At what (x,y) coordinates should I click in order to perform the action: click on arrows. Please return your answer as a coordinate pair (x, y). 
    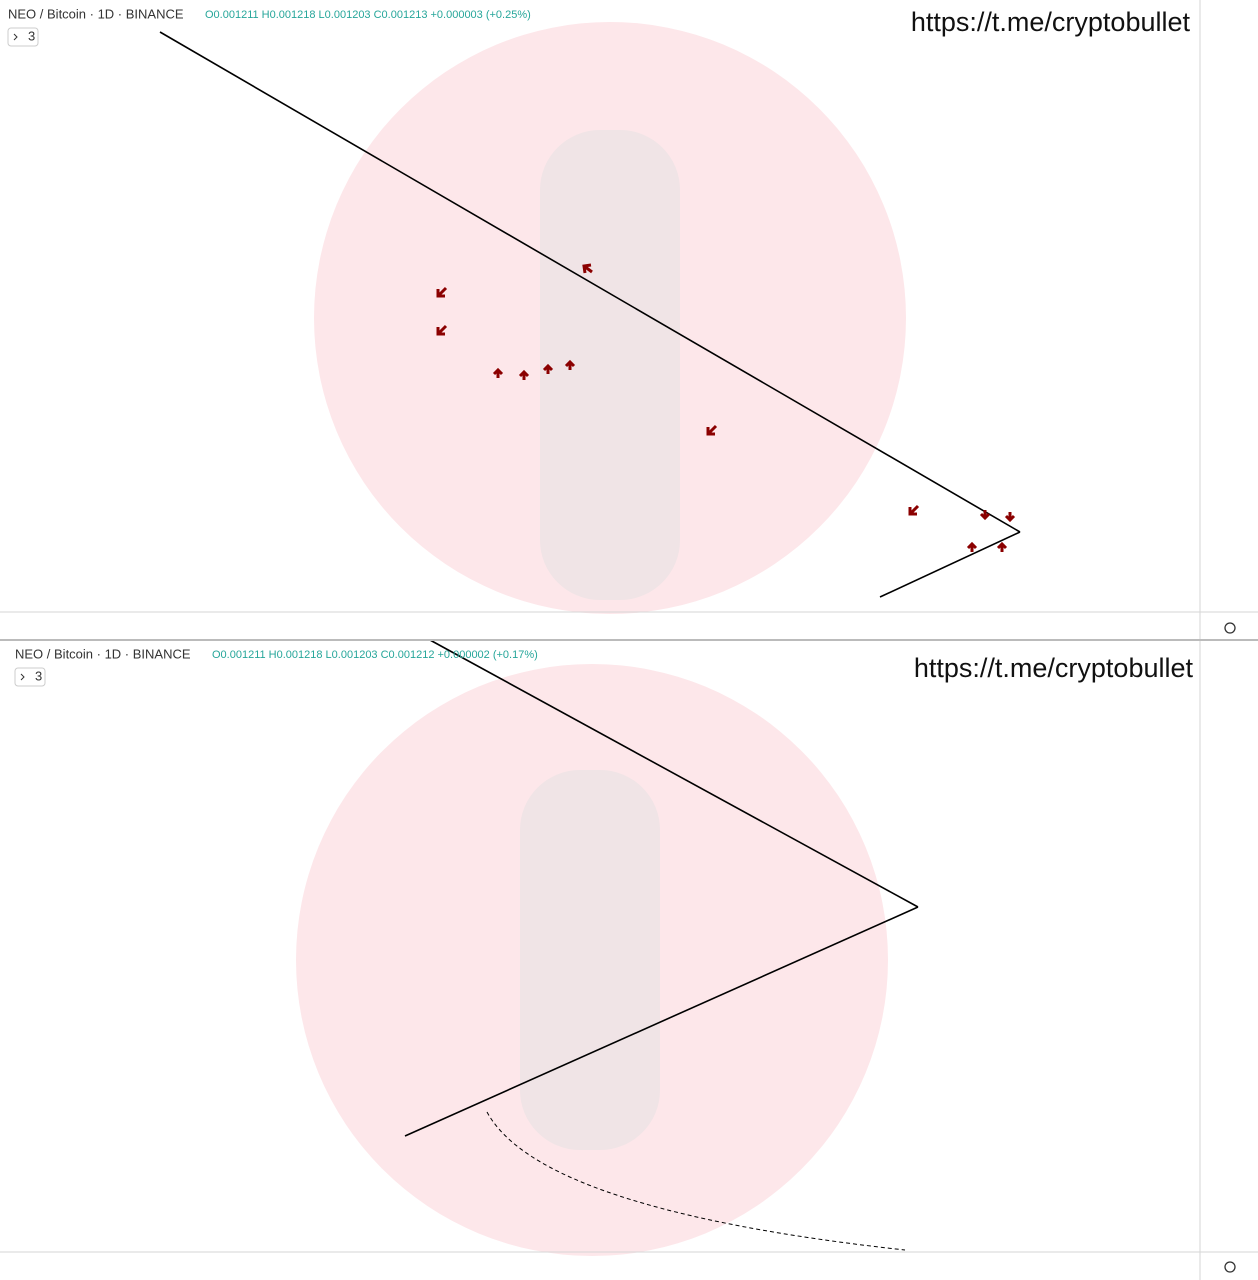
    Looking at the image, I should click on (726, 407).